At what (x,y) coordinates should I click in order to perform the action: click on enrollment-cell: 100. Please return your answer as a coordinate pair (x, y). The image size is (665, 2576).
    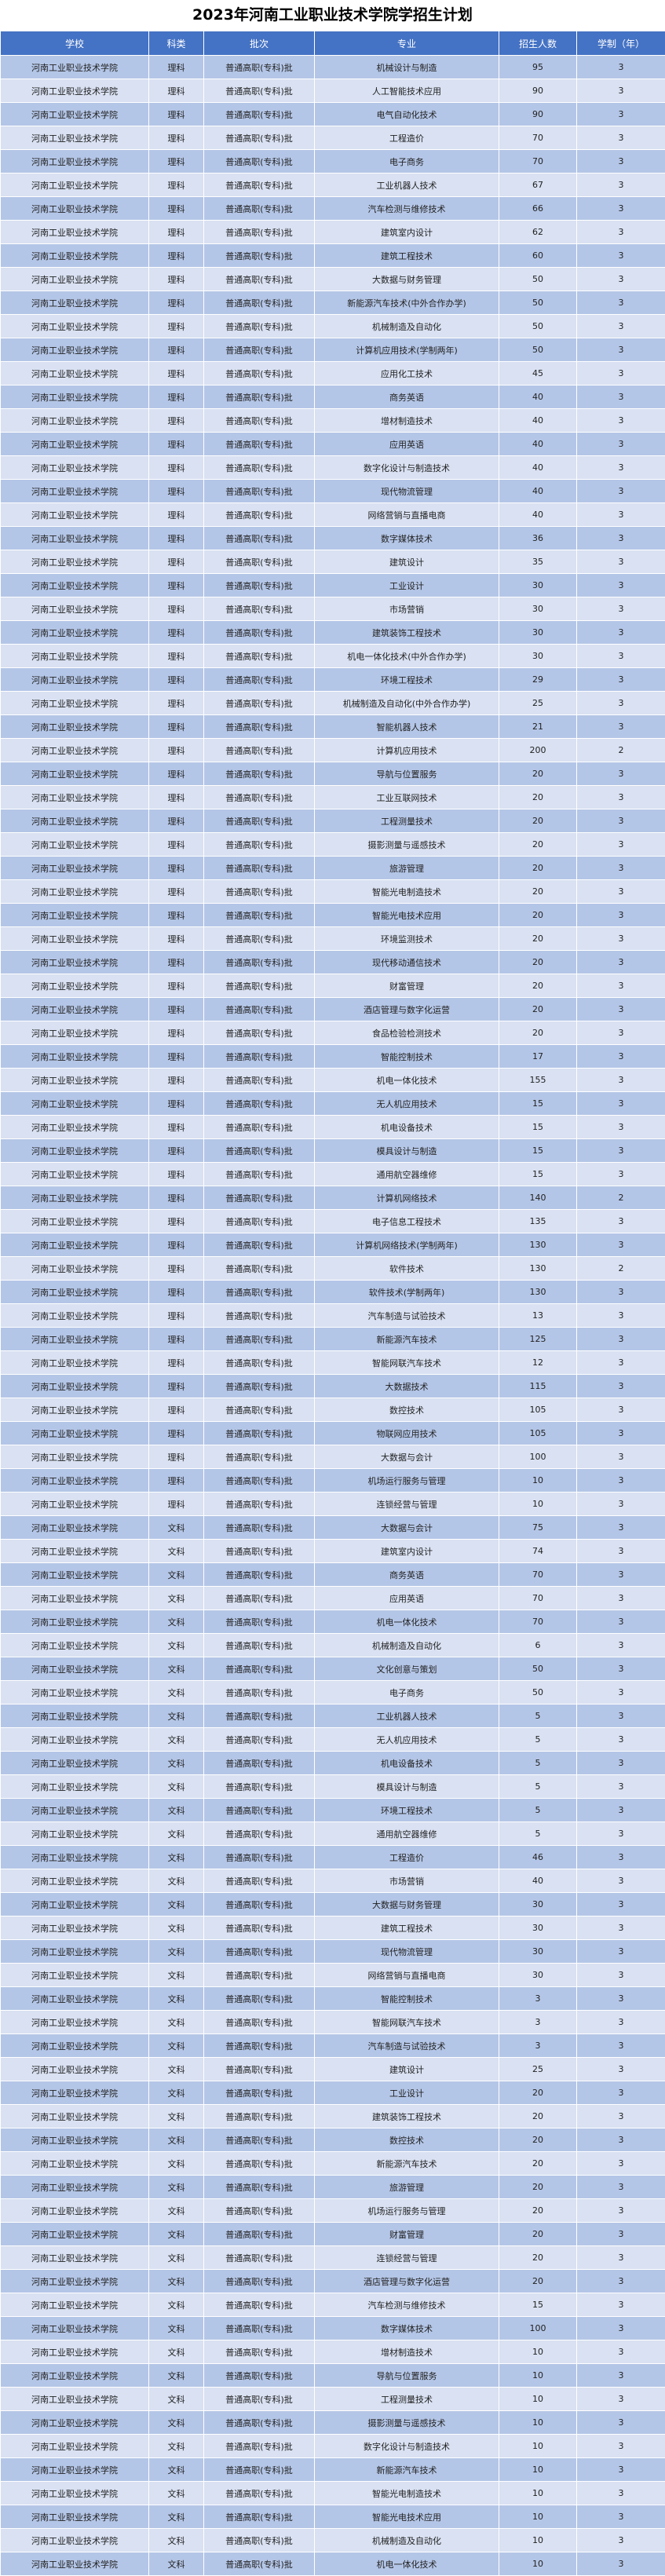
    Looking at the image, I should click on (538, 2328).